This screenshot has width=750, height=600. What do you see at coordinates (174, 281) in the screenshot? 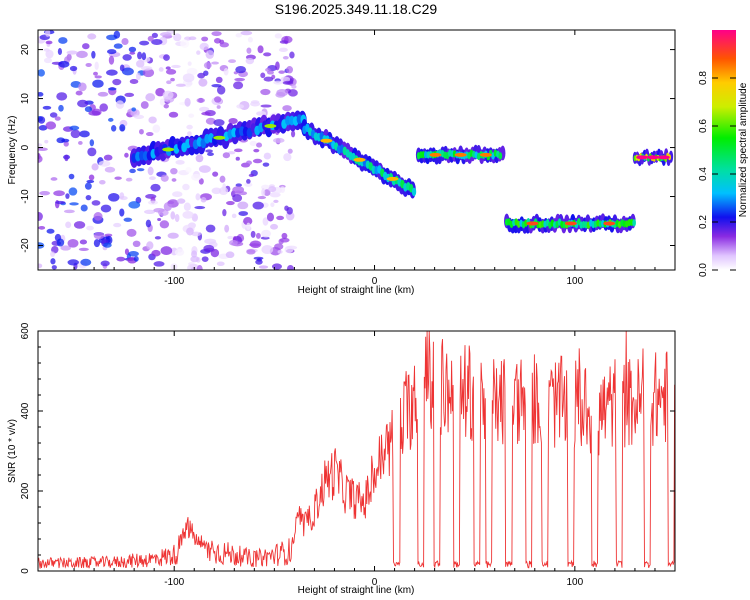
I see `spectrogram-xtick-label: -100` at bounding box center [174, 281].